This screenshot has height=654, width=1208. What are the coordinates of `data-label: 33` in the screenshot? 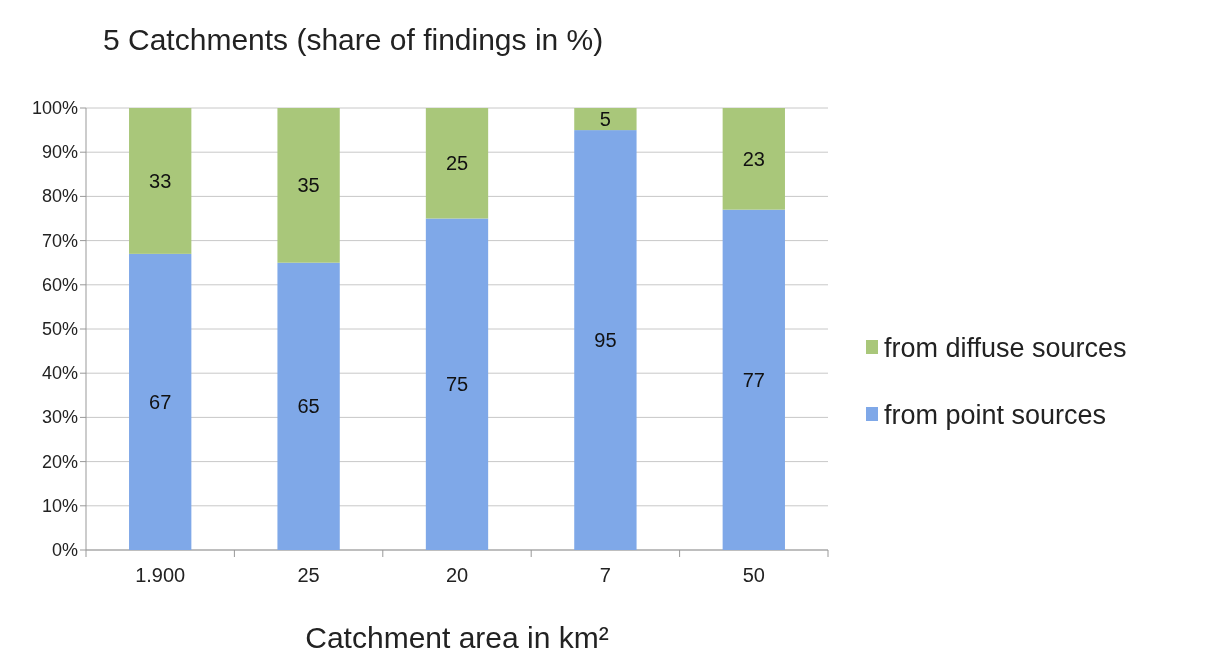 It's located at (160, 180).